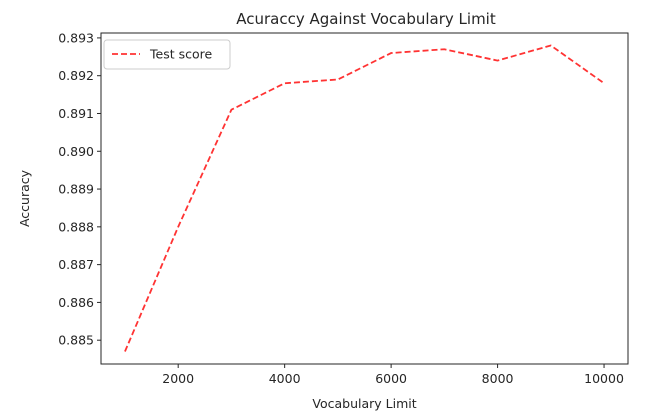 The image size is (648, 419). I want to click on y-tick-label: 0.887, so click(76, 264).